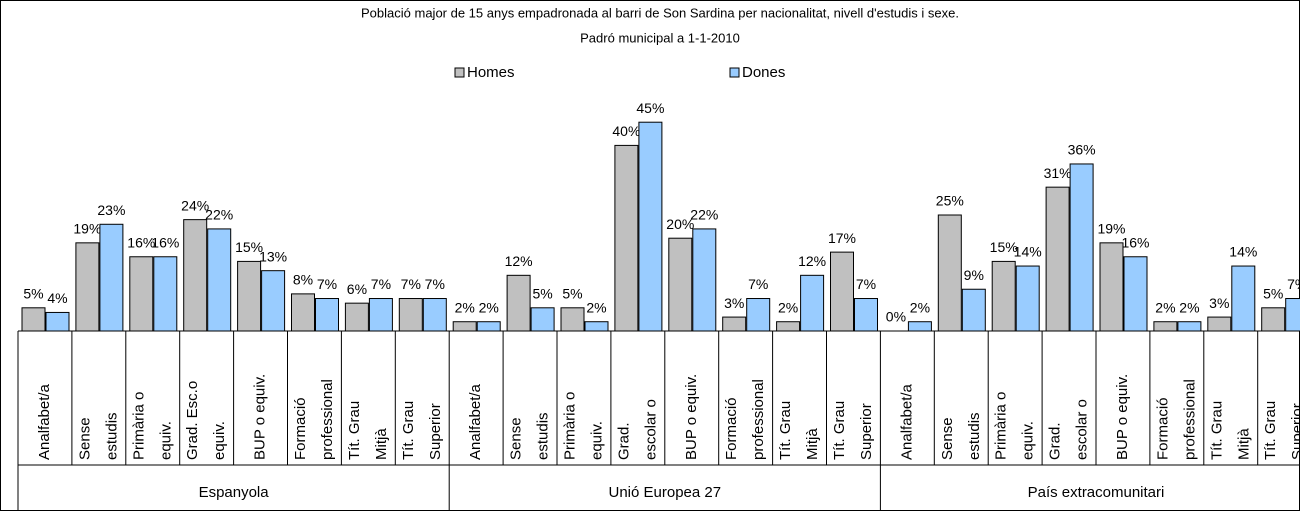 This screenshot has height=511, width=1300. I want to click on category-label: Tít. Grau Mitjà, so click(1230, 428).